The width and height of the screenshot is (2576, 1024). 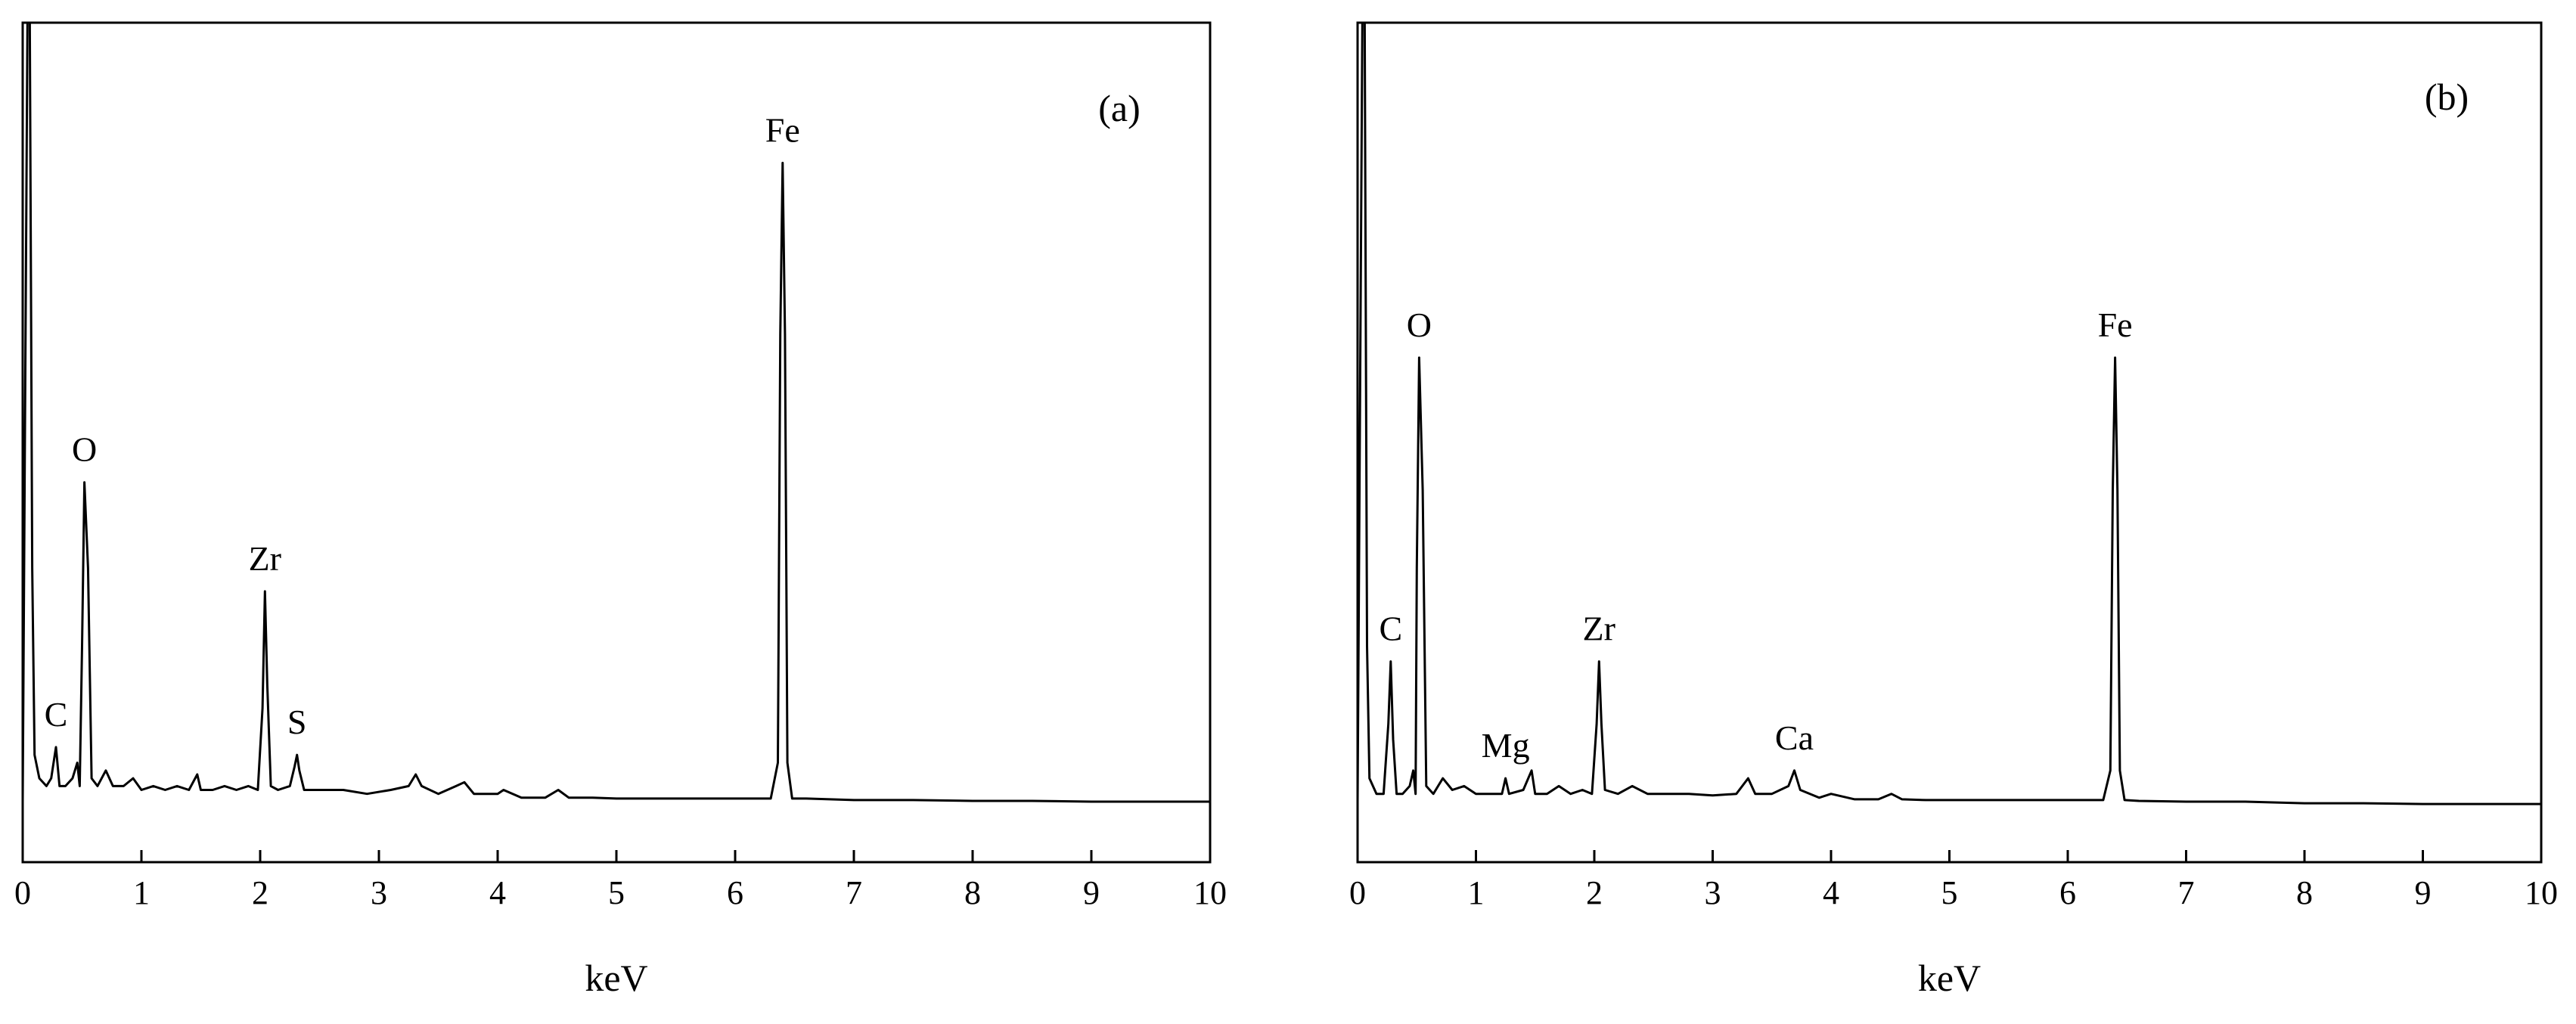 I want to click on panel-label: (a), so click(x=1119, y=108).